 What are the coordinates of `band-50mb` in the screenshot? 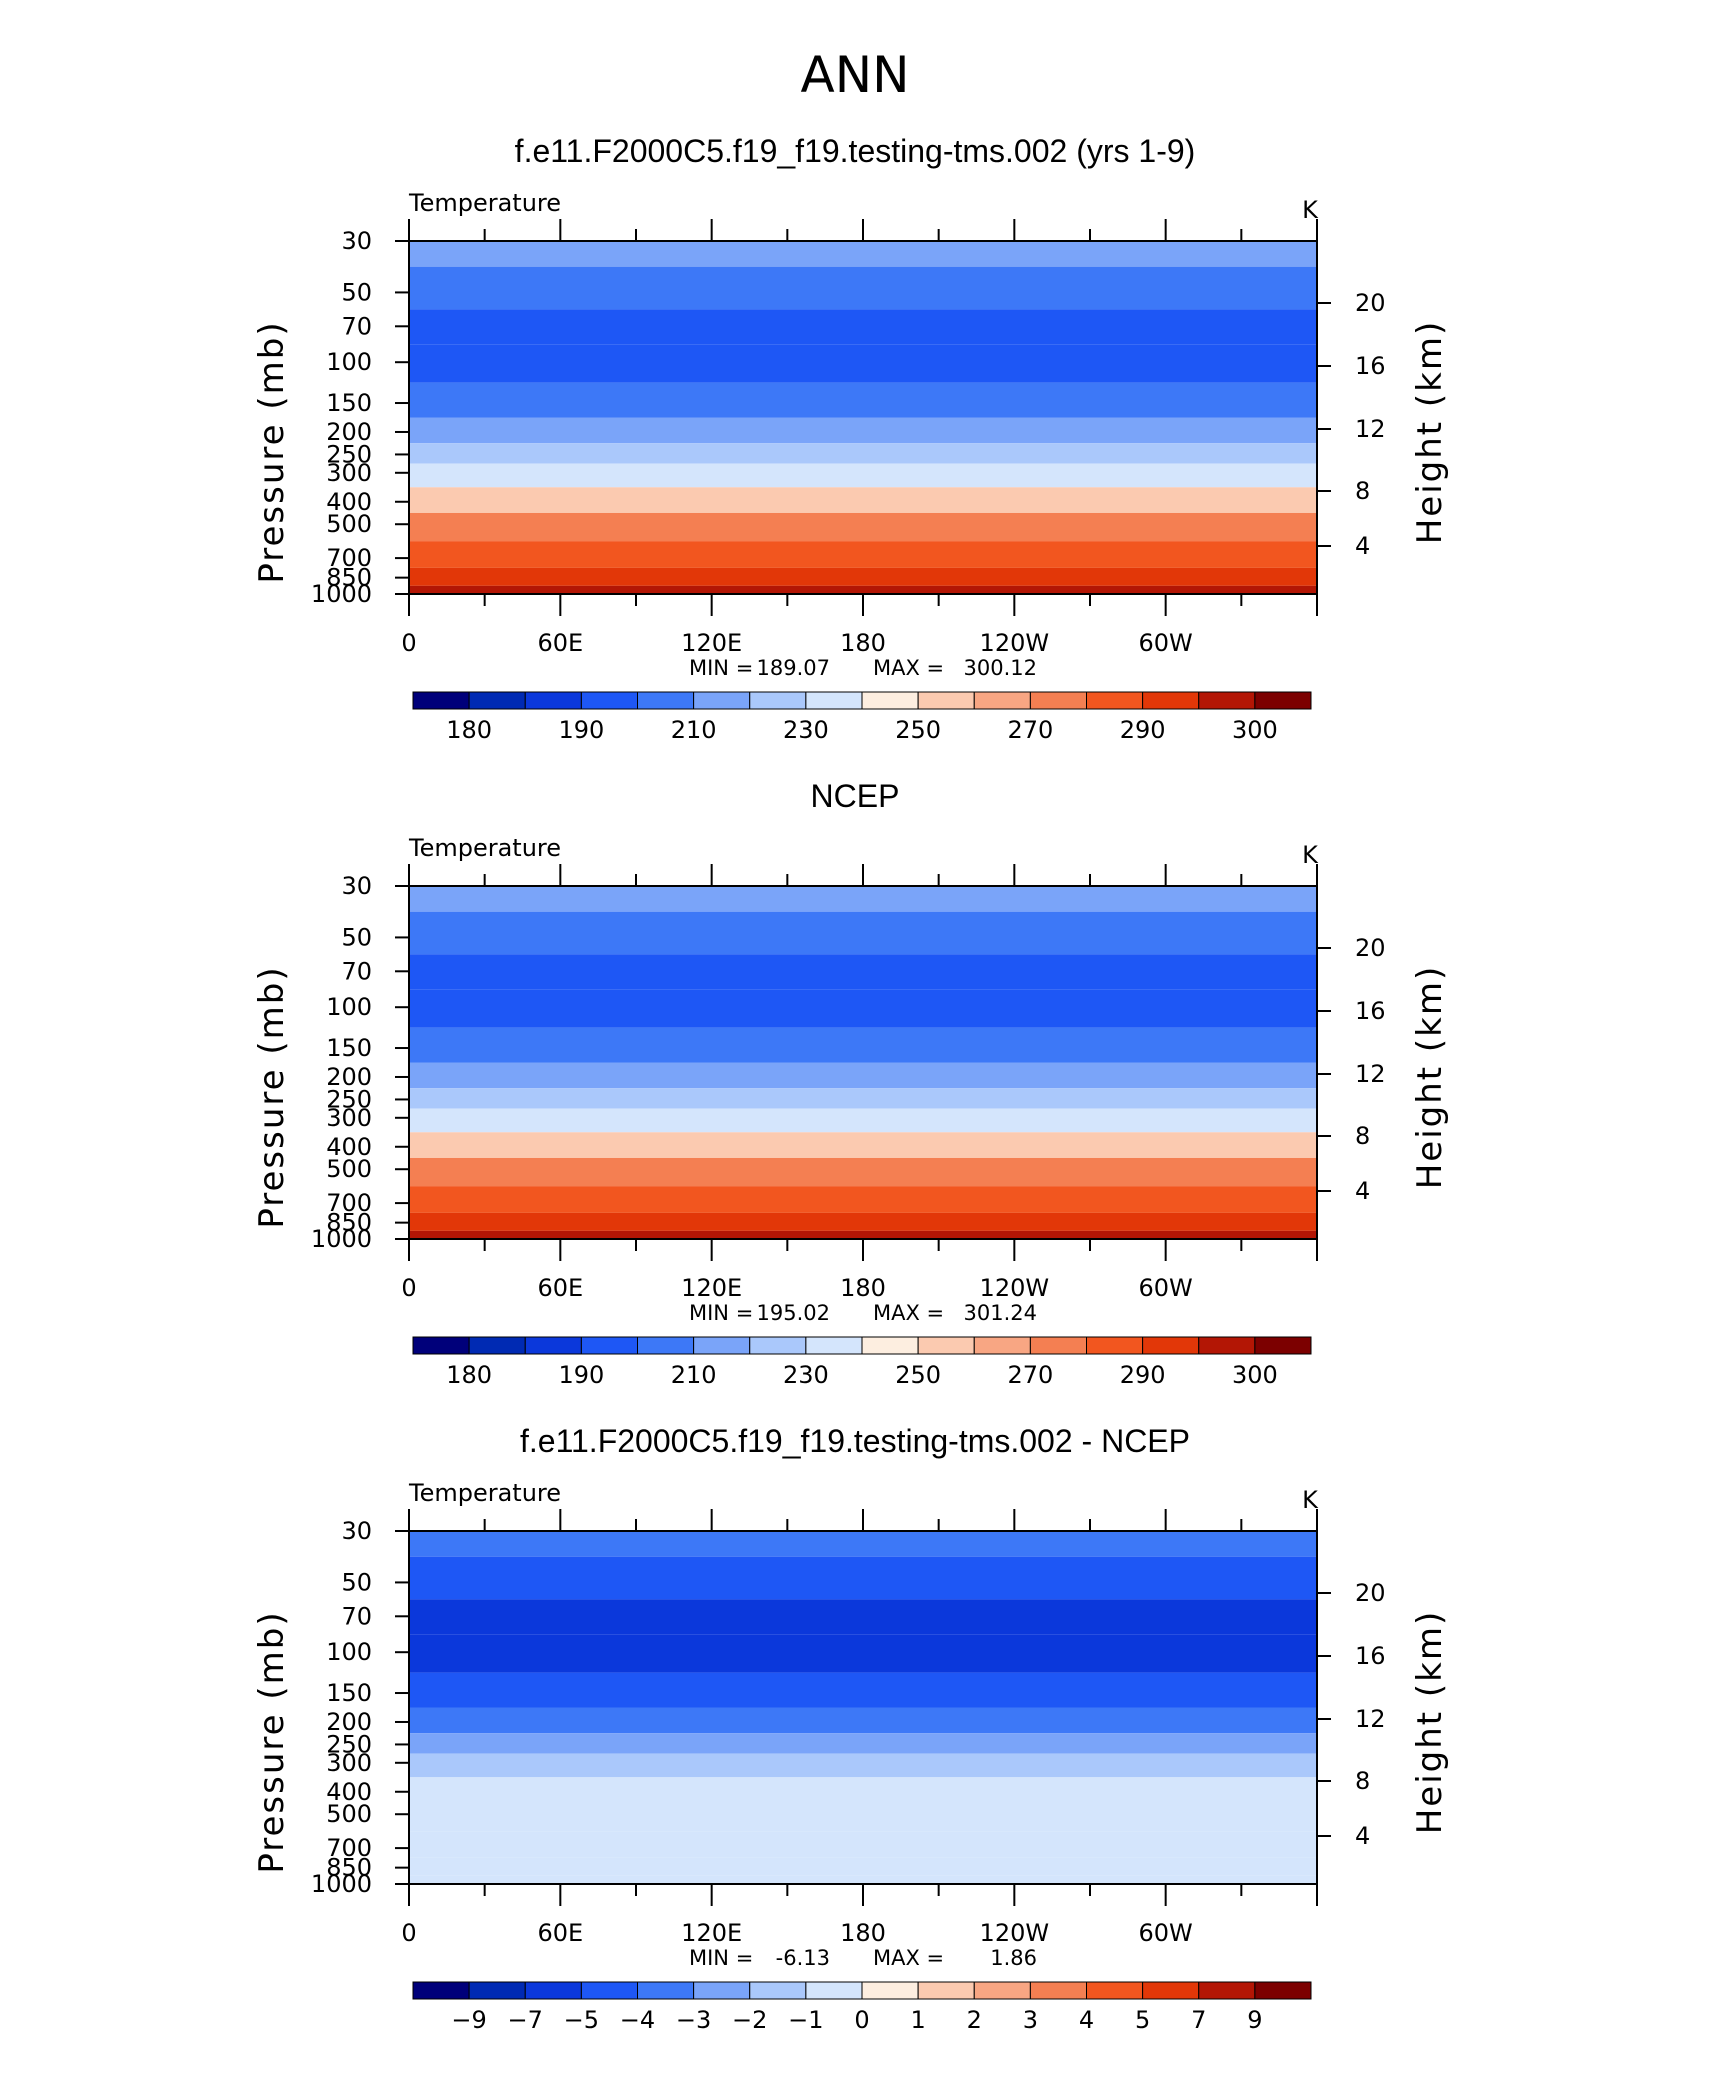 It's located at (863, 933).